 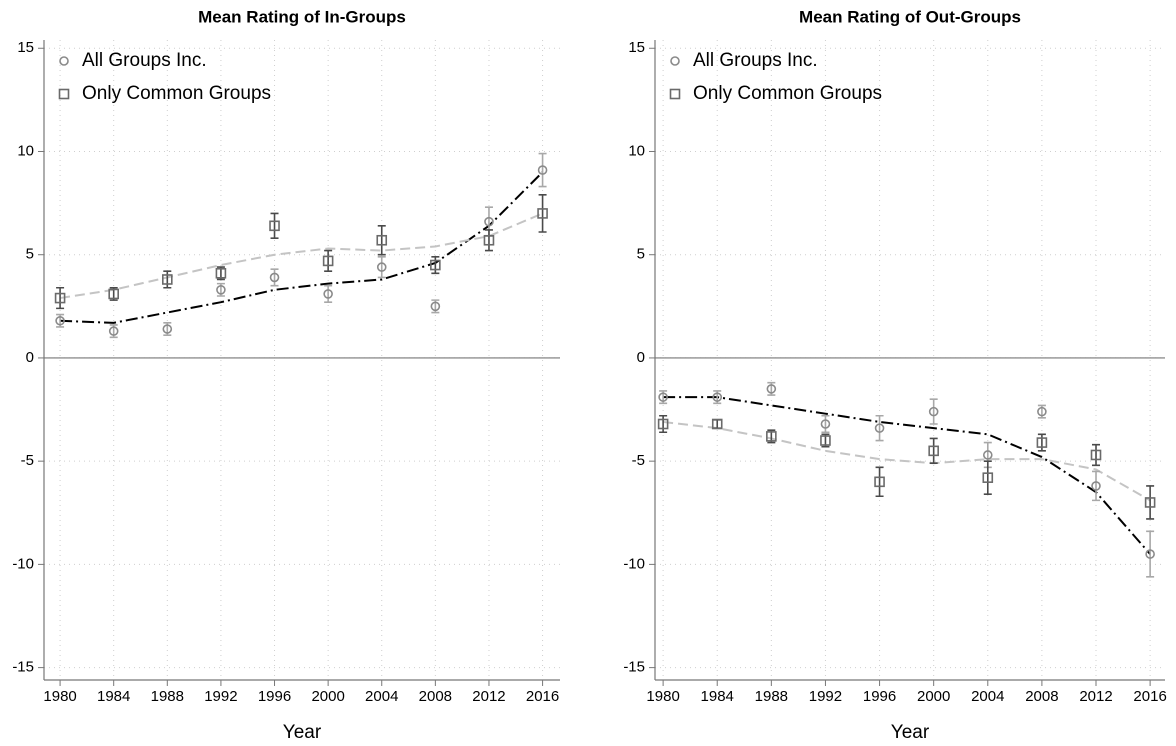 What do you see at coordinates (634, 667) in the screenshot?
I see `y-tick-label: -15` at bounding box center [634, 667].